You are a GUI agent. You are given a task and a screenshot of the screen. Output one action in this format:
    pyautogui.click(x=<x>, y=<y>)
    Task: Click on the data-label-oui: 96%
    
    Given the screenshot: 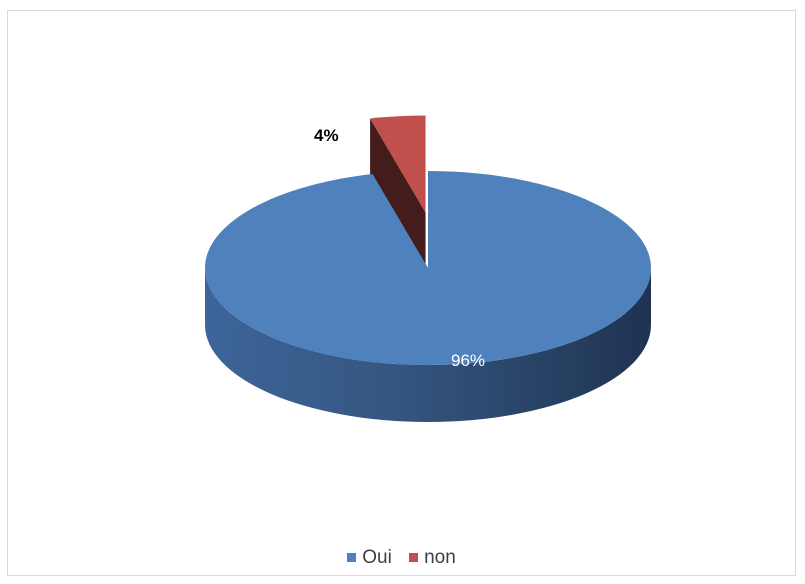 What is the action you would take?
    pyautogui.click(x=468, y=360)
    